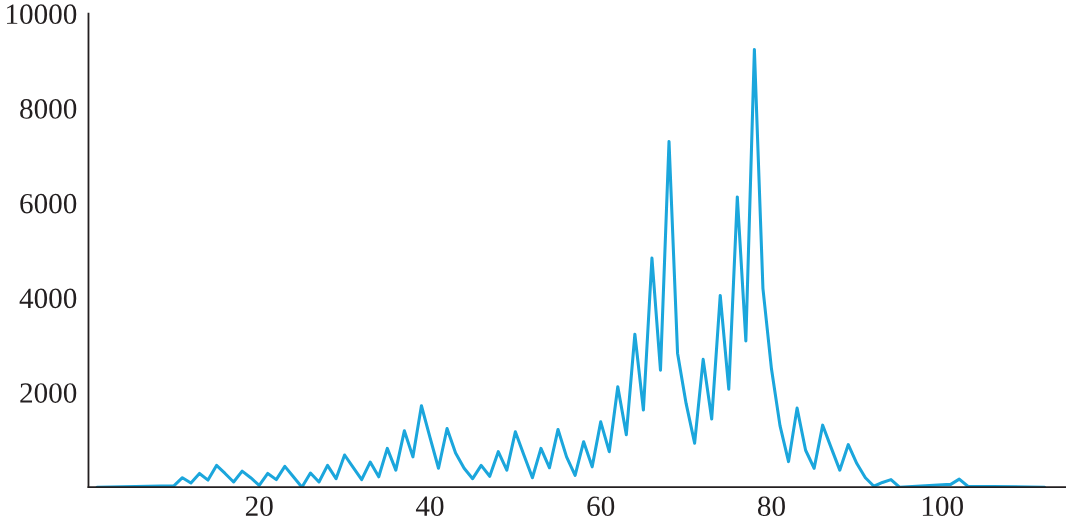 This screenshot has width=1066, height=525. What do you see at coordinates (942, 506) in the screenshot?
I see `x-tick-label: 100` at bounding box center [942, 506].